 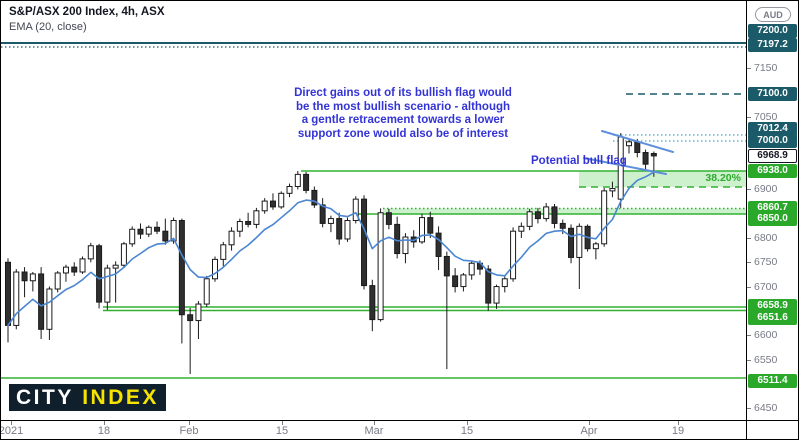 What do you see at coordinates (48, 27) in the screenshot?
I see `indicator-label: EMA (20, close)` at bounding box center [48, 27].